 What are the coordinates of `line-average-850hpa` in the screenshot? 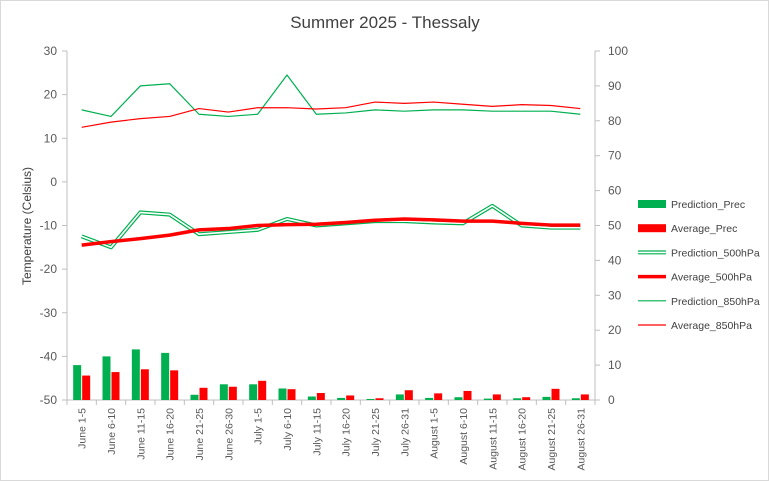 It's located at (331, 114).